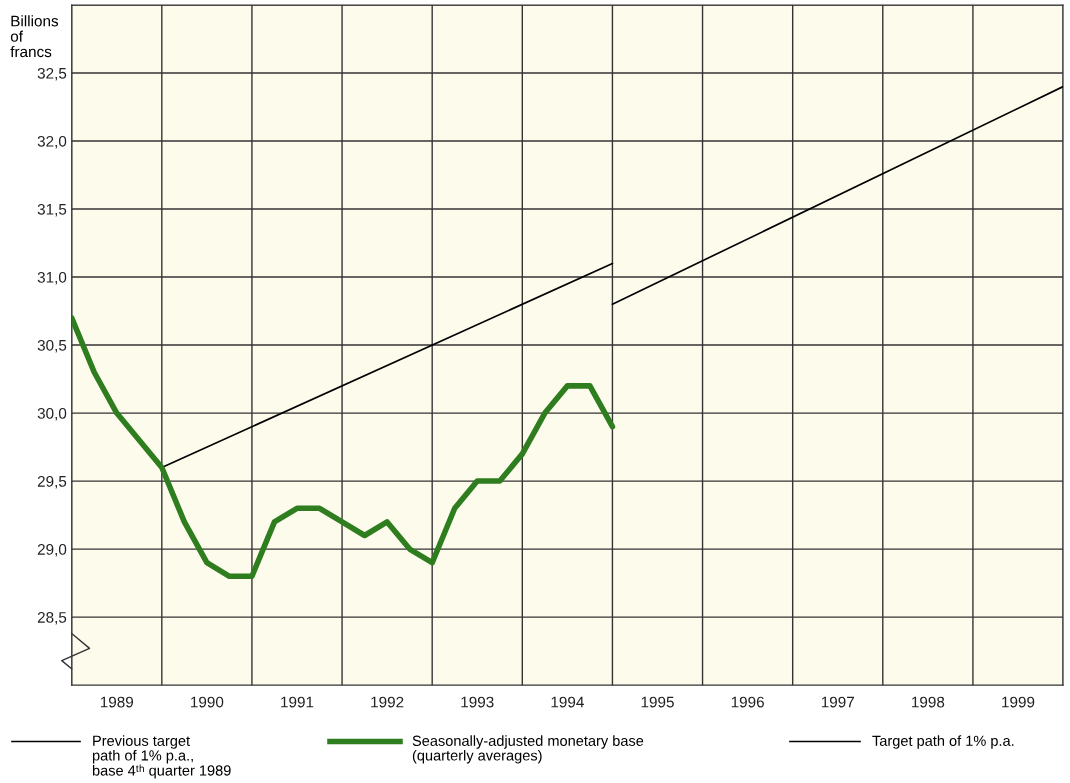  What do you see at coordinates (477, 702) in the screenshot?
I see `x-tick-label: 1993` at bounding box center [477, 702].